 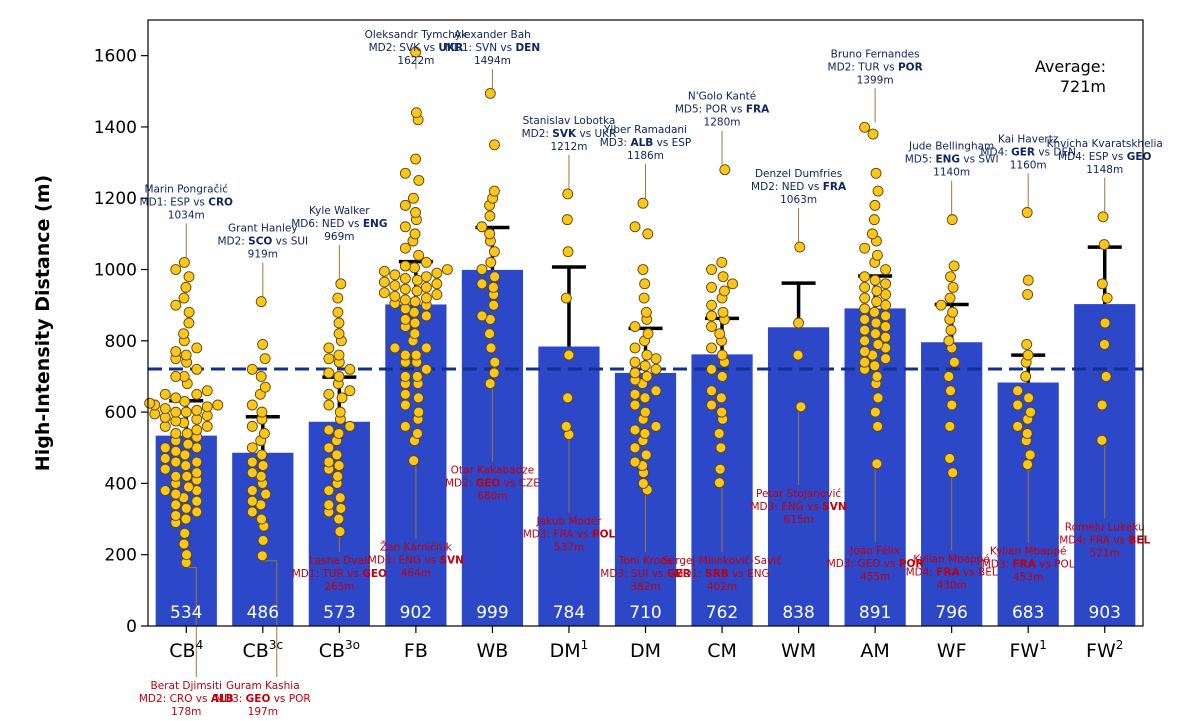 I want to click on y-tick-label: 1400, so click(x=115, y=128).